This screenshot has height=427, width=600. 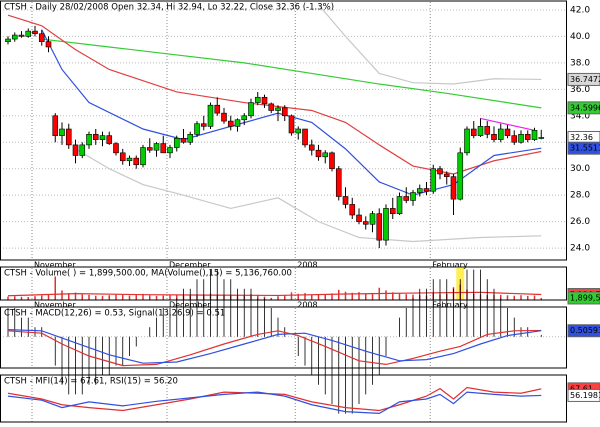 I want to click on y-tick-label: 26.0, so click(x=580, y=222).